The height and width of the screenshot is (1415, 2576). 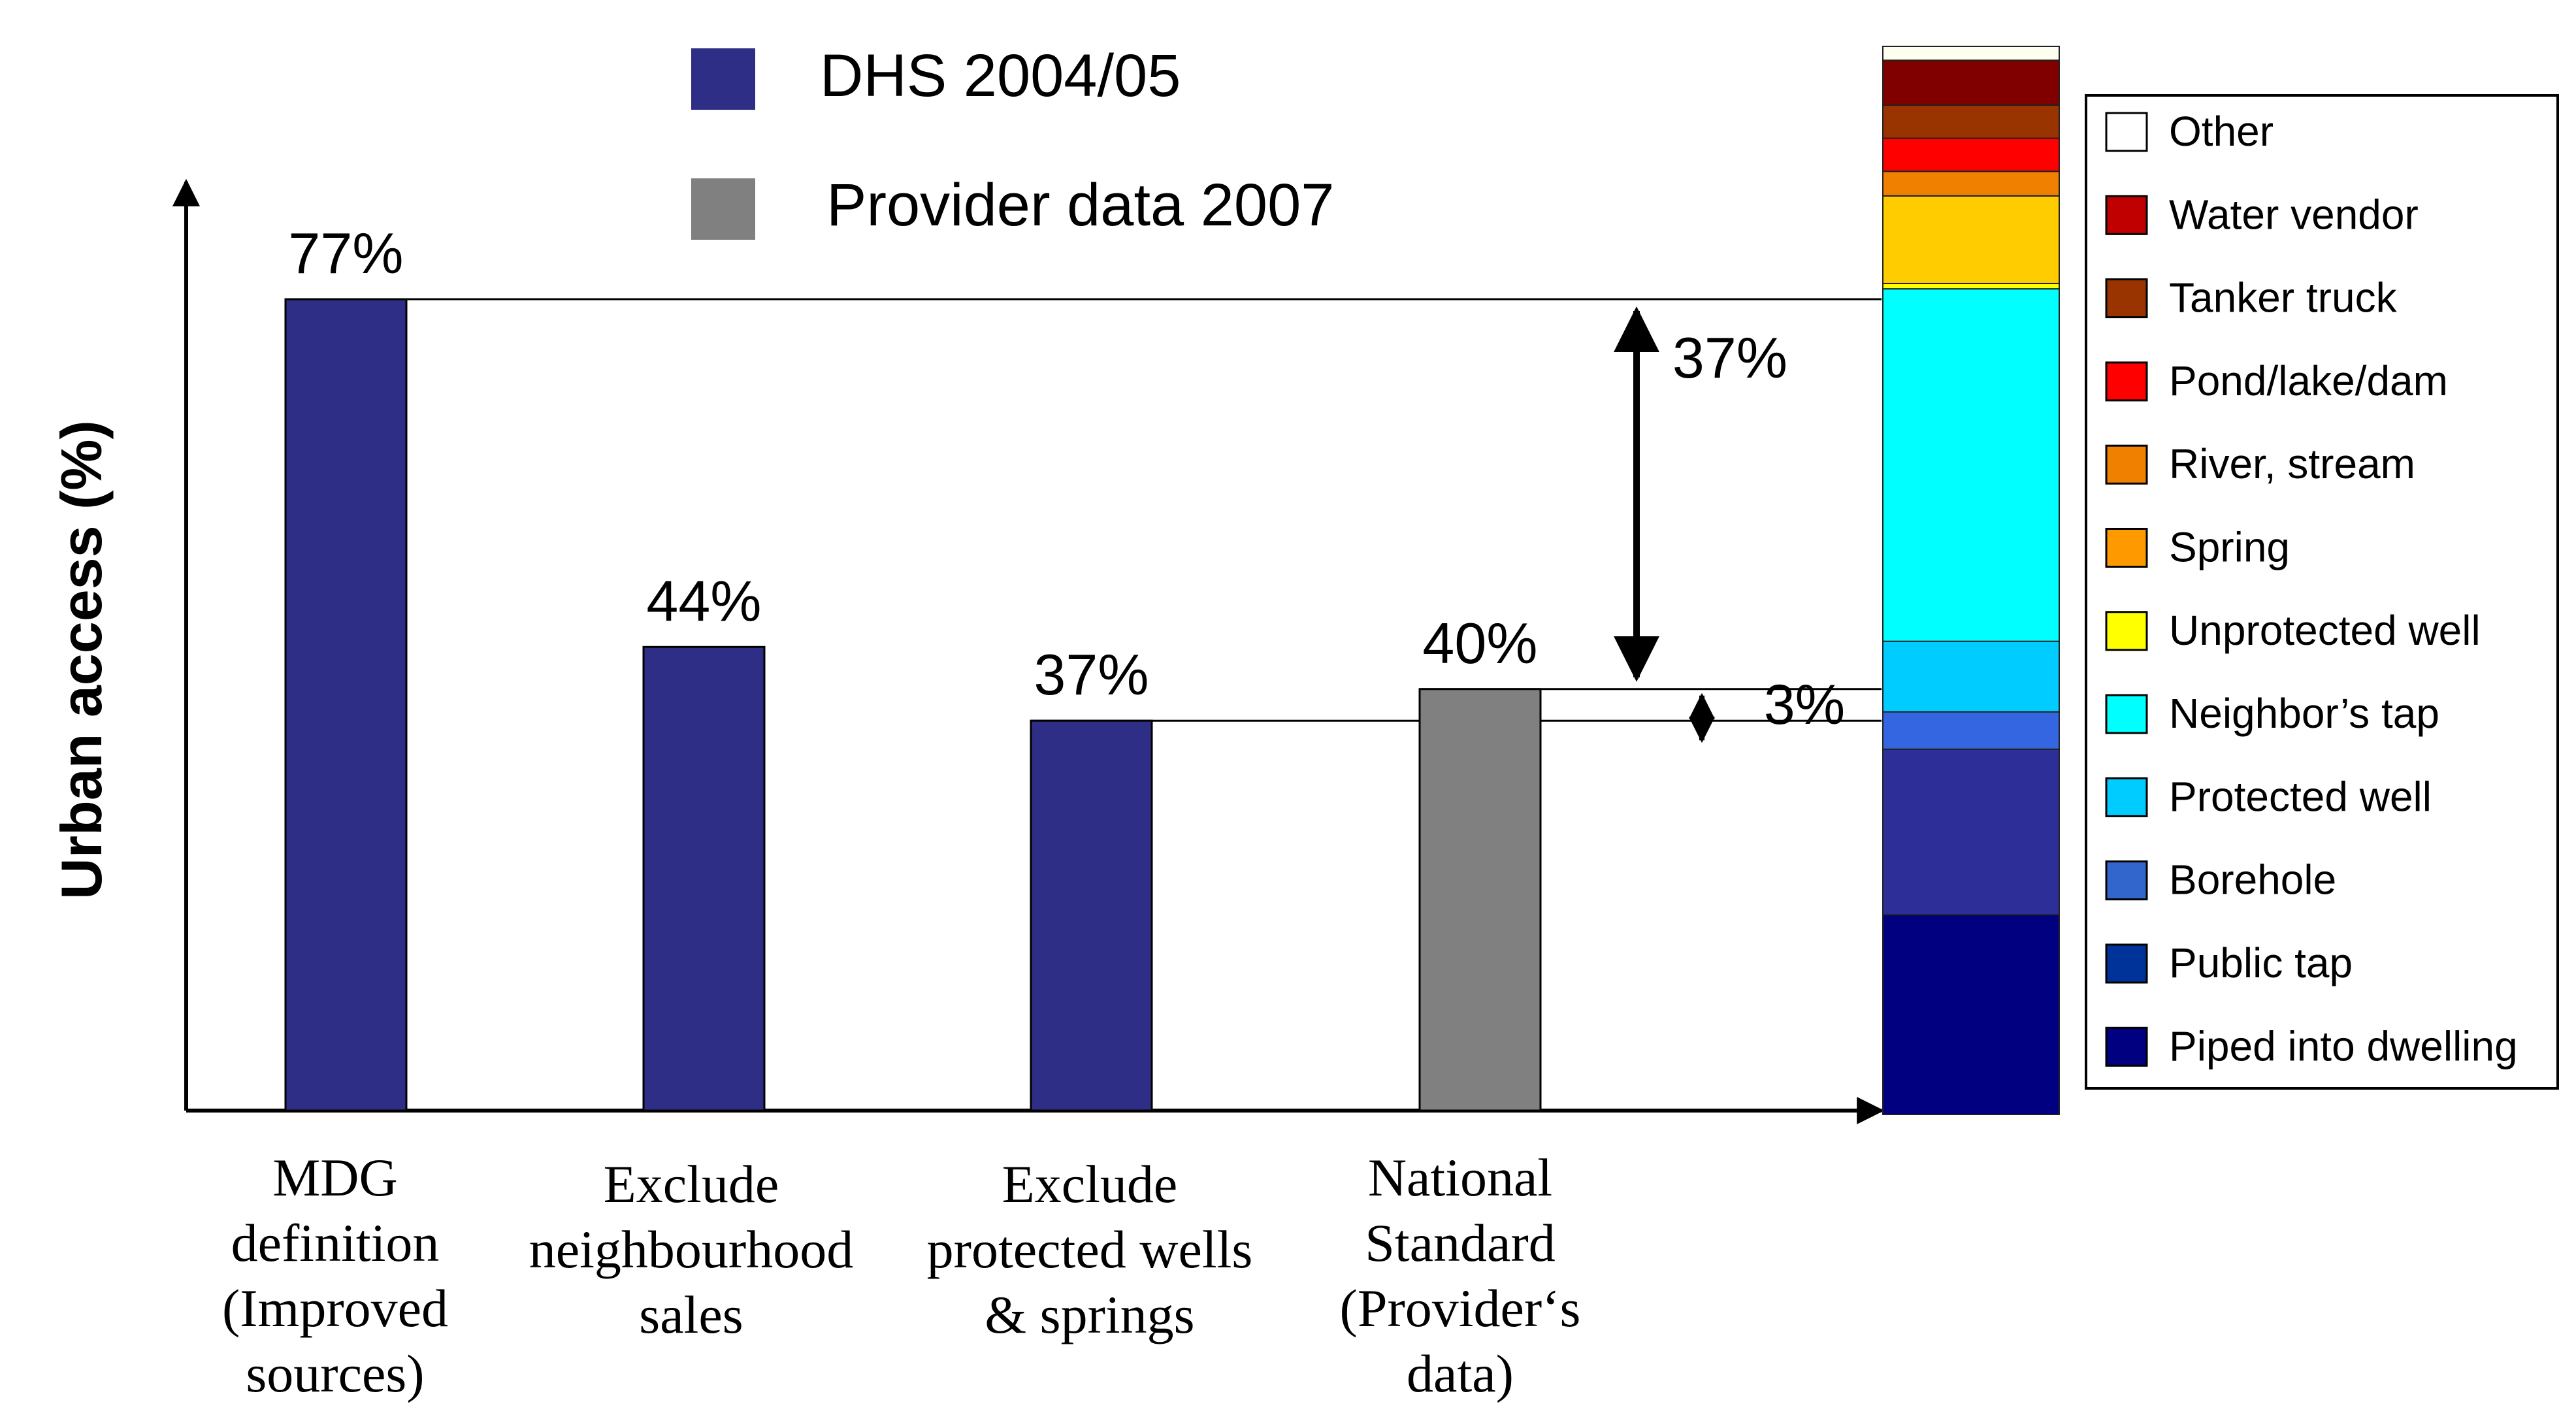 What do you see at coordinates (723, 209) in the screenshot?
I see `legend-swatch-provider` at bounding box center [723, 209].